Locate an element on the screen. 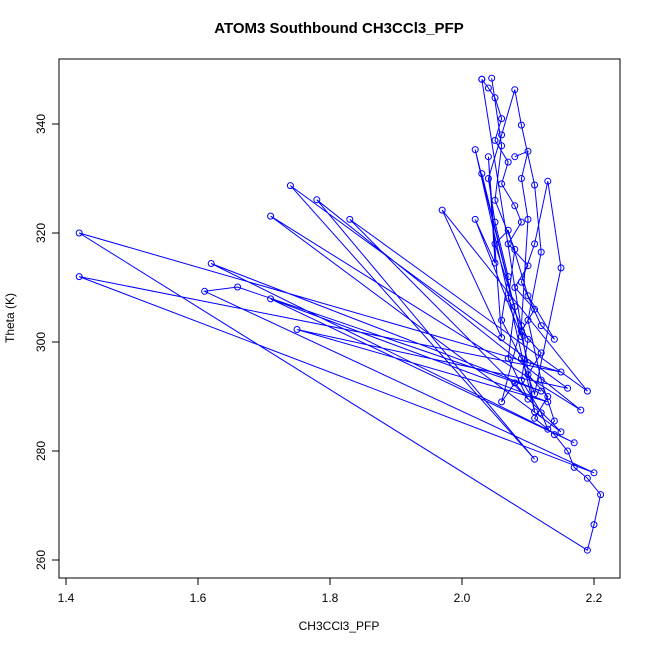  y-tick-label: 280 is located at coordinates (41, 451).